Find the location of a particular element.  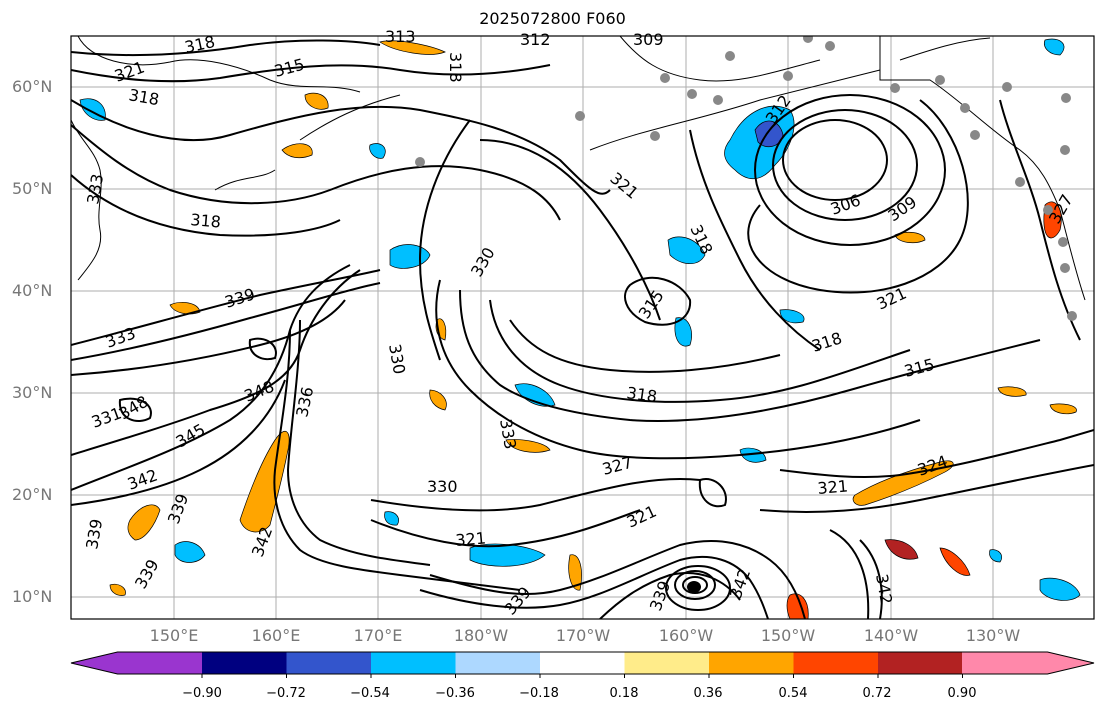

lat-label-40n: 40°N is located at coordinates (32, 290).